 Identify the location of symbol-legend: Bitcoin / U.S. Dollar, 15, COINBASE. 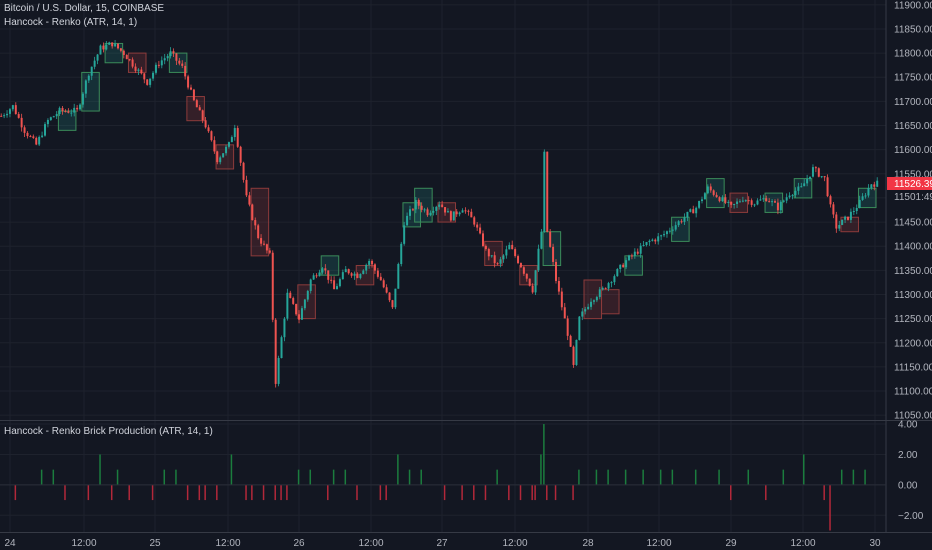
(84, 8).